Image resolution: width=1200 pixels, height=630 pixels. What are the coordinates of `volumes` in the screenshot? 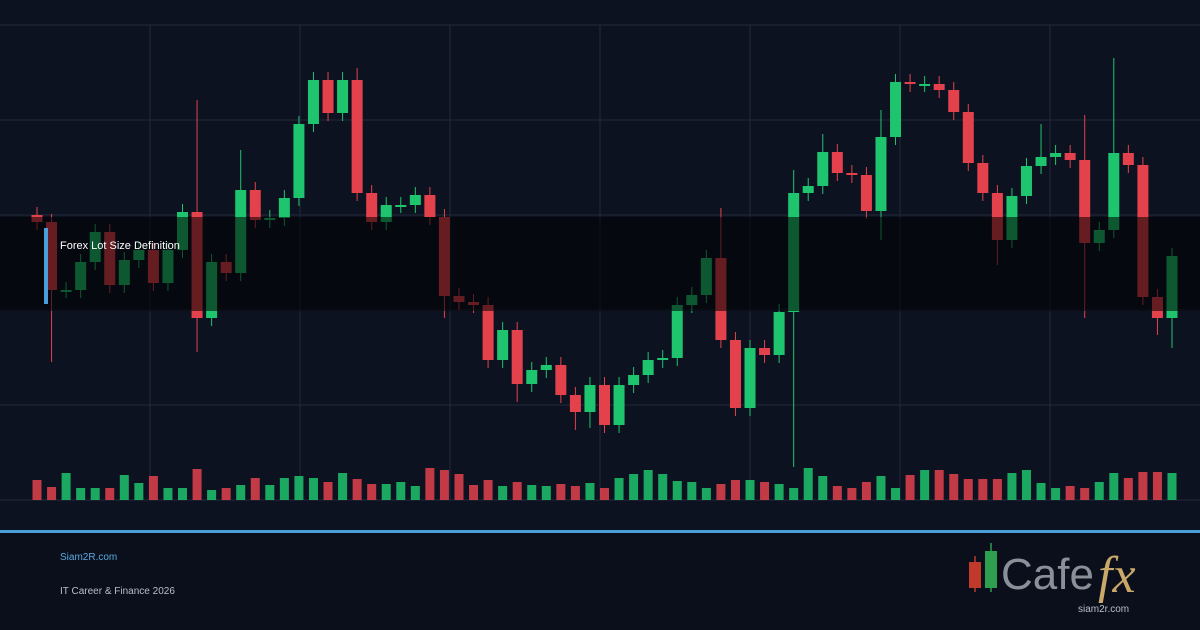 It's located at (604, 484).